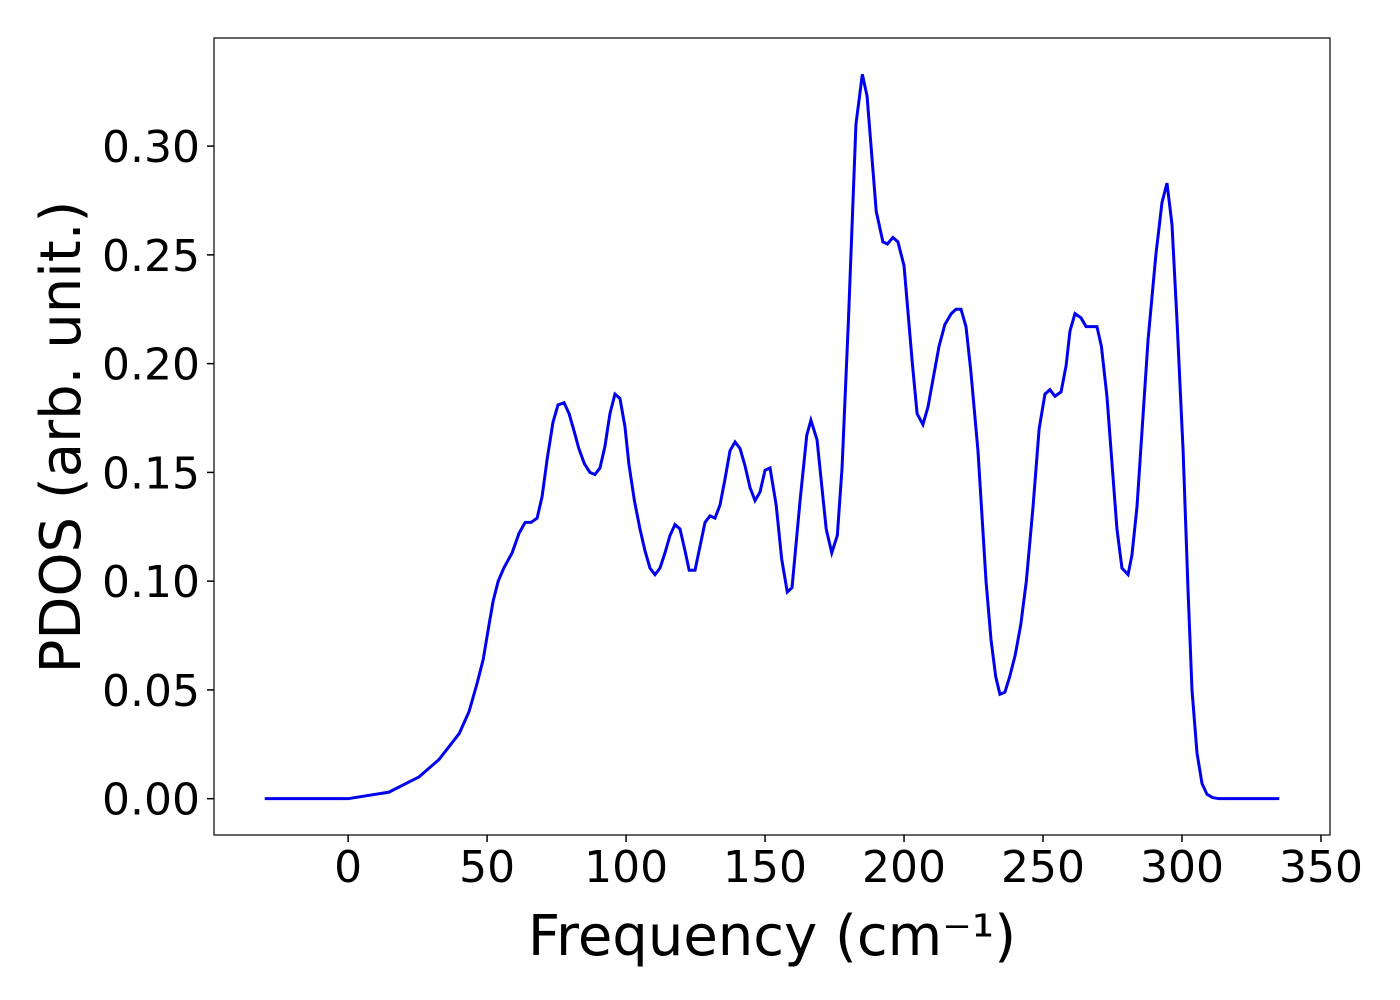  I want to click on y-tick-label: 0.15, so click(151, 473).